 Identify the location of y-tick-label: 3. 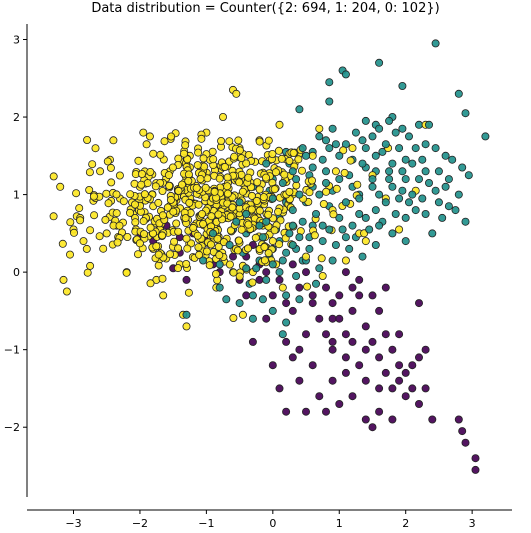
(16, 40).